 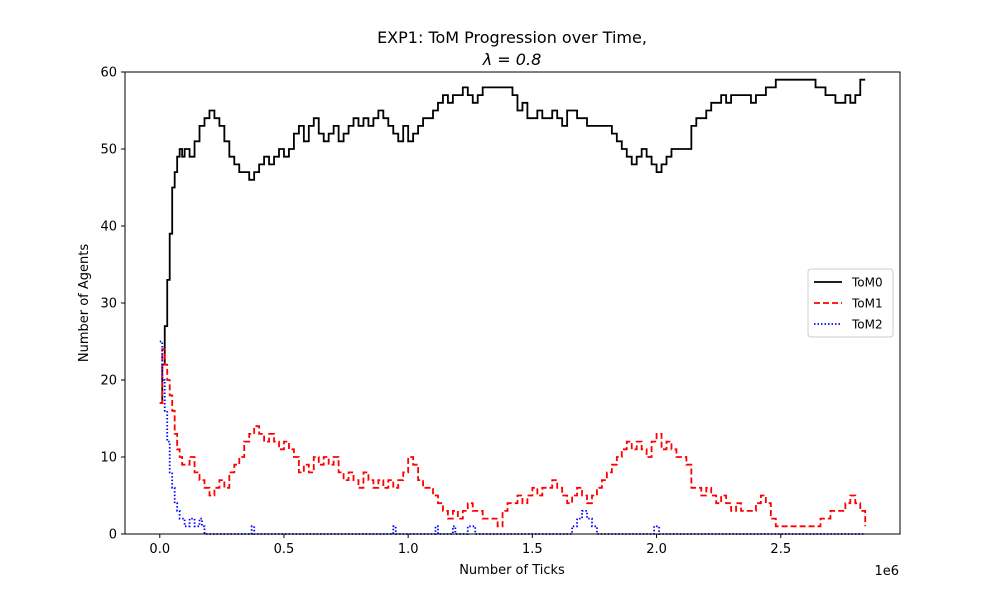 What do you see at coordinates (867, 283) in the screenshot?
I see `legend-label-tom0: ToM0` at bounding box center [867, 283].